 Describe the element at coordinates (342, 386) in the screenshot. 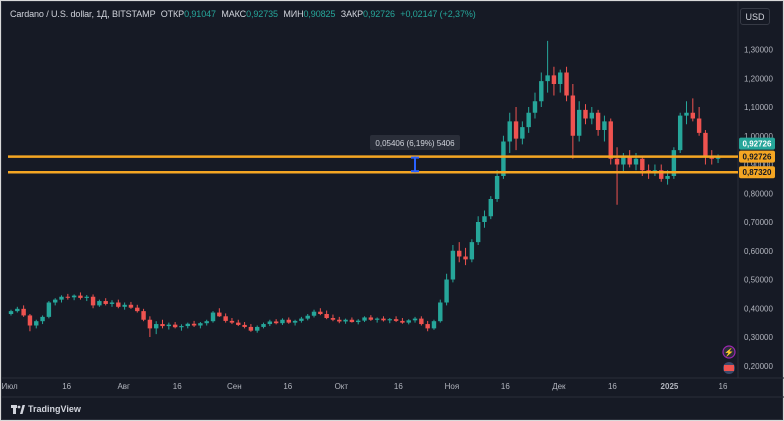

I see `x-tick-label: Окт` at that location.